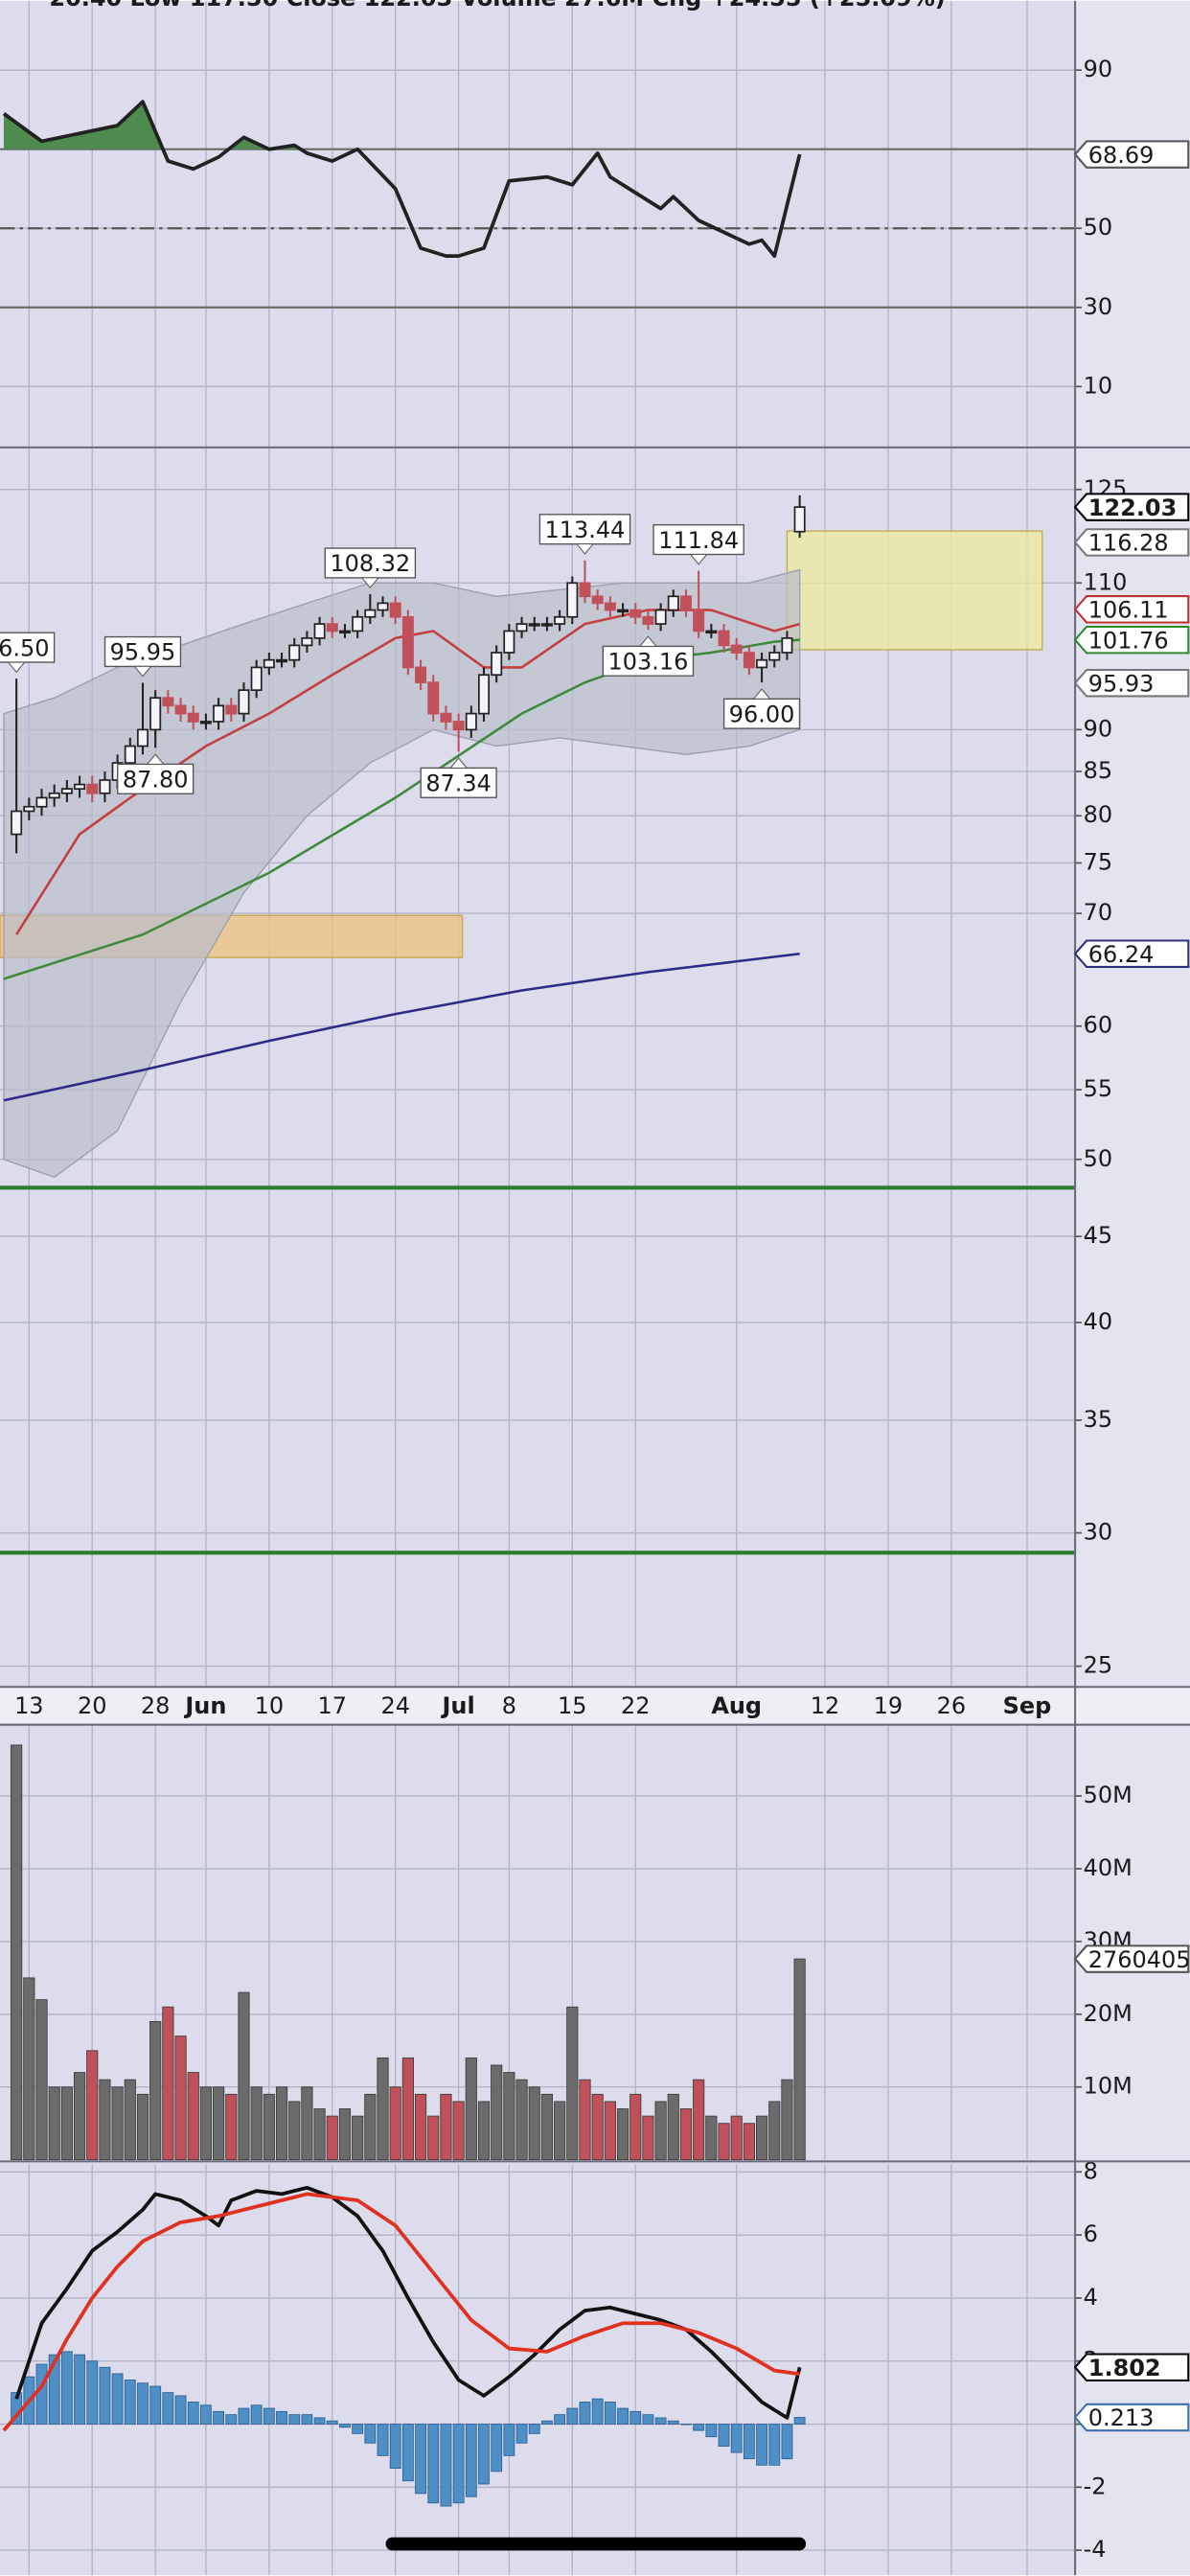 The image size is (1190, 2576). What do you see at coordinates (156, 1705) in the screenshot?
I see `x-tick-label: 28` at bounding box center [156, 1705].